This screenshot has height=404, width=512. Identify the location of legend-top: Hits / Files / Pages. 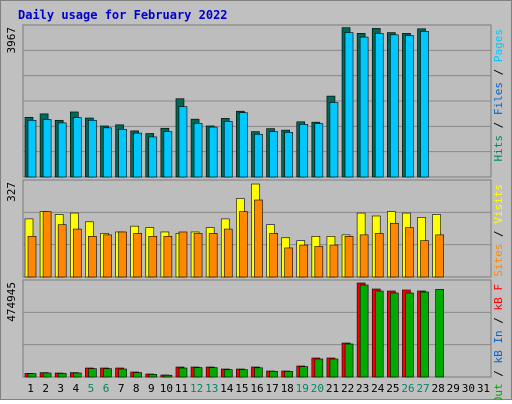
(498, 95).